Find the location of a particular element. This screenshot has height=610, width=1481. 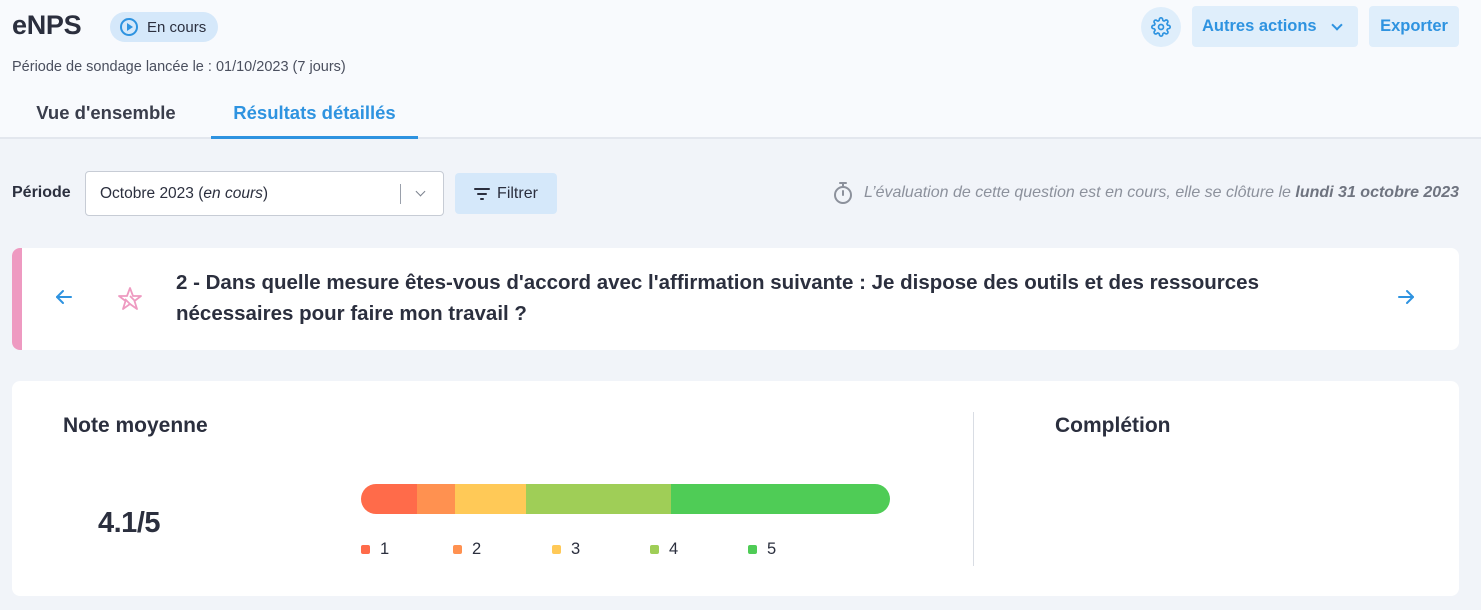

question-accent-bar is located at coordinates (17, 299).